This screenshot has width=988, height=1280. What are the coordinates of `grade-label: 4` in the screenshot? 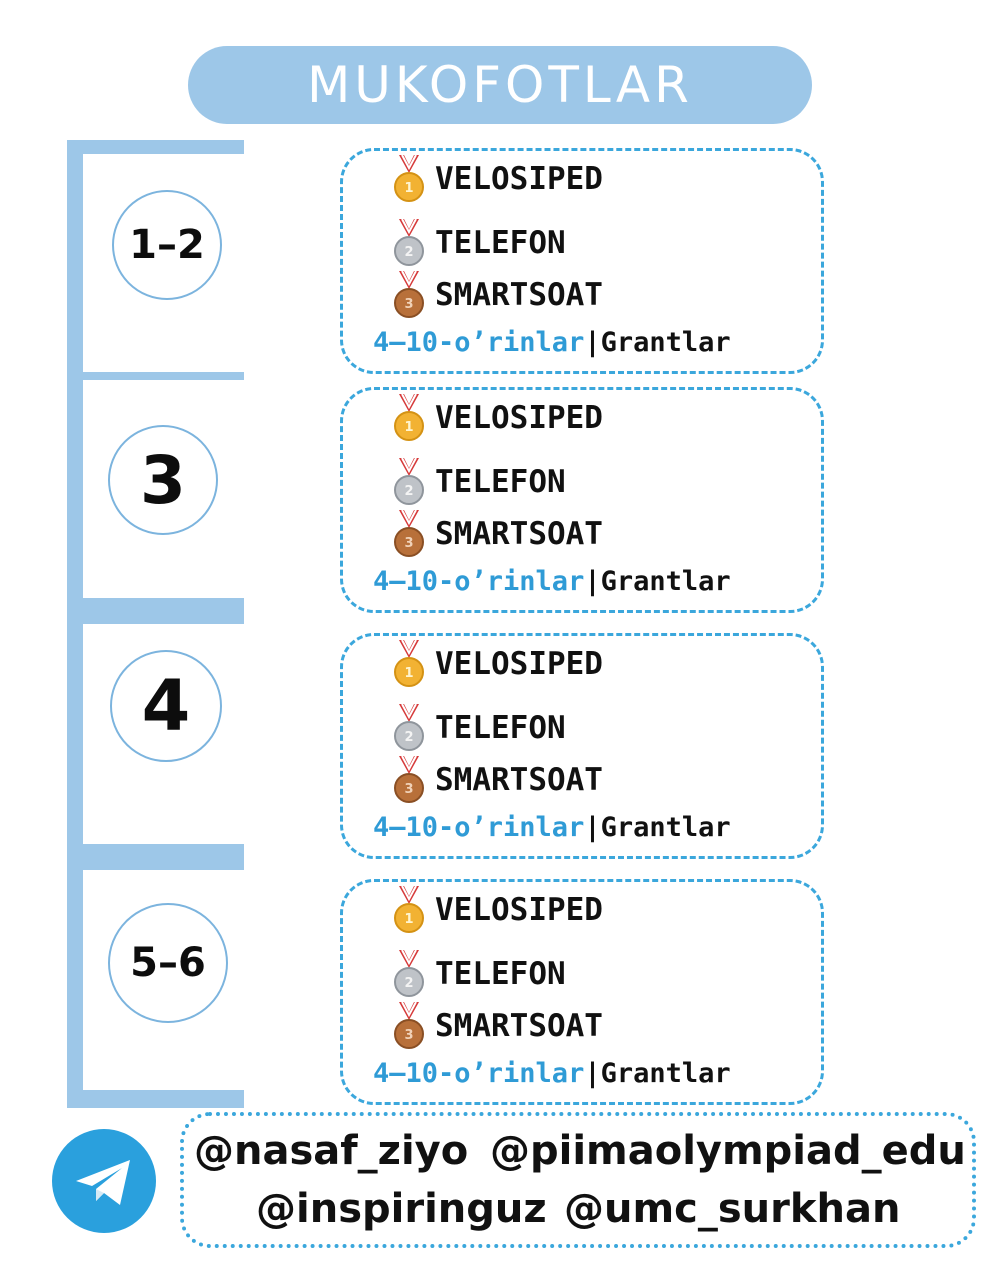 It's located at (166, 706).